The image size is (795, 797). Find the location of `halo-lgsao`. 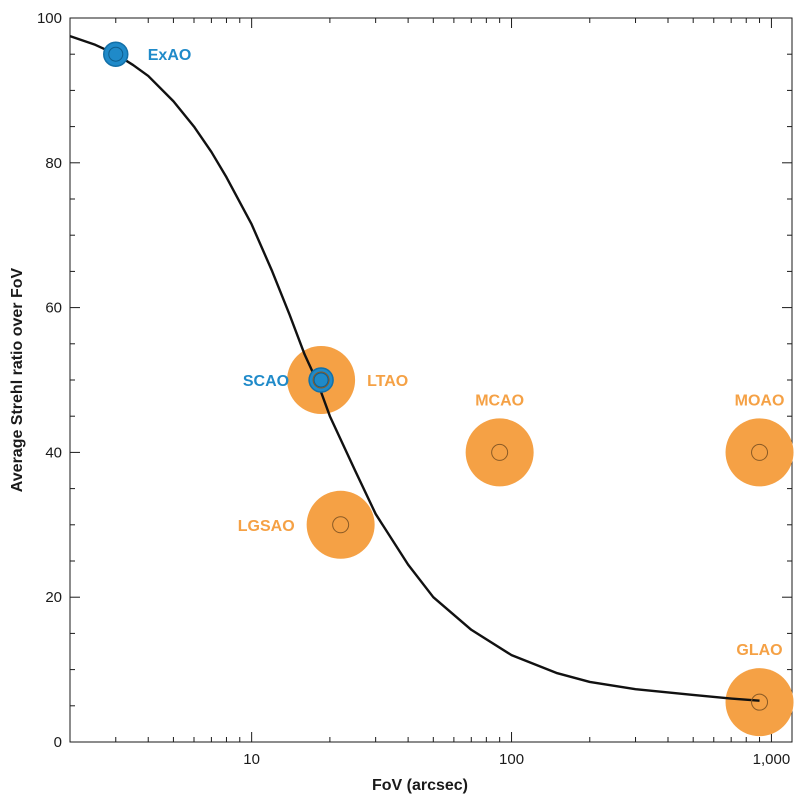

halo-lgsao is located at coordinates (340, 524).